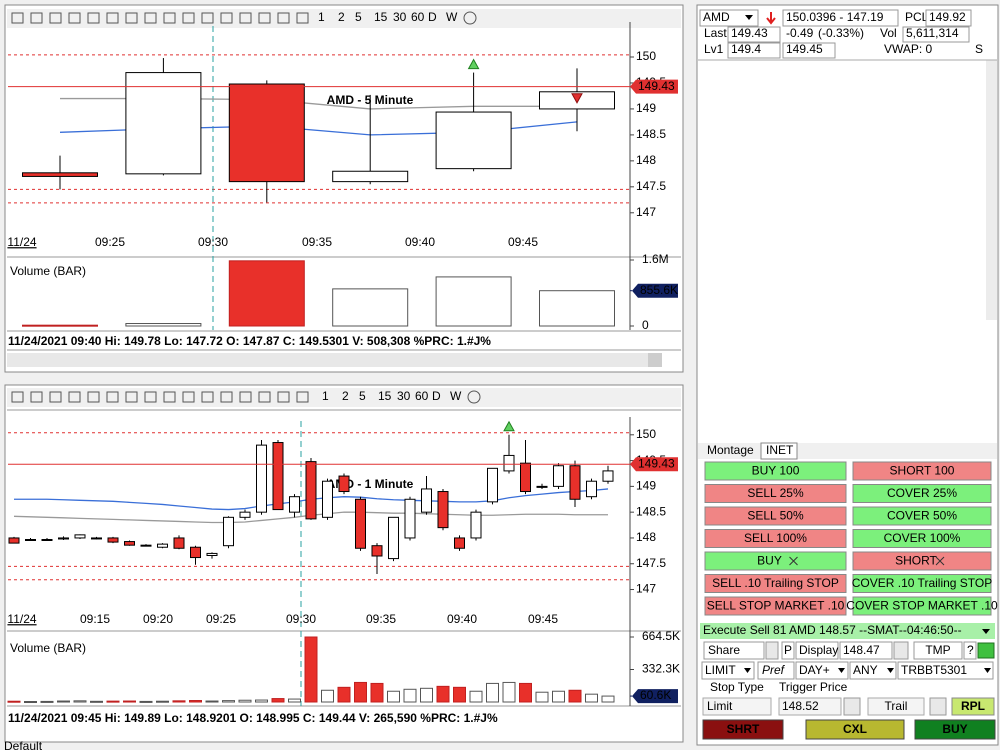 The width and height of the screenshot is (1000, 750). I want to click on trail-button-label: Trail, so click(896, 706).